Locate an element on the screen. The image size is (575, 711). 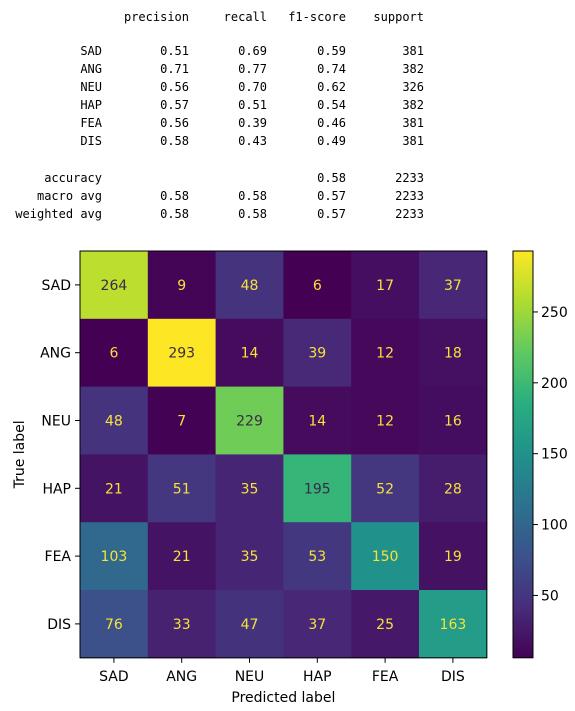
heatmap-cell-value: 163 is located at coordinates (453, 625).